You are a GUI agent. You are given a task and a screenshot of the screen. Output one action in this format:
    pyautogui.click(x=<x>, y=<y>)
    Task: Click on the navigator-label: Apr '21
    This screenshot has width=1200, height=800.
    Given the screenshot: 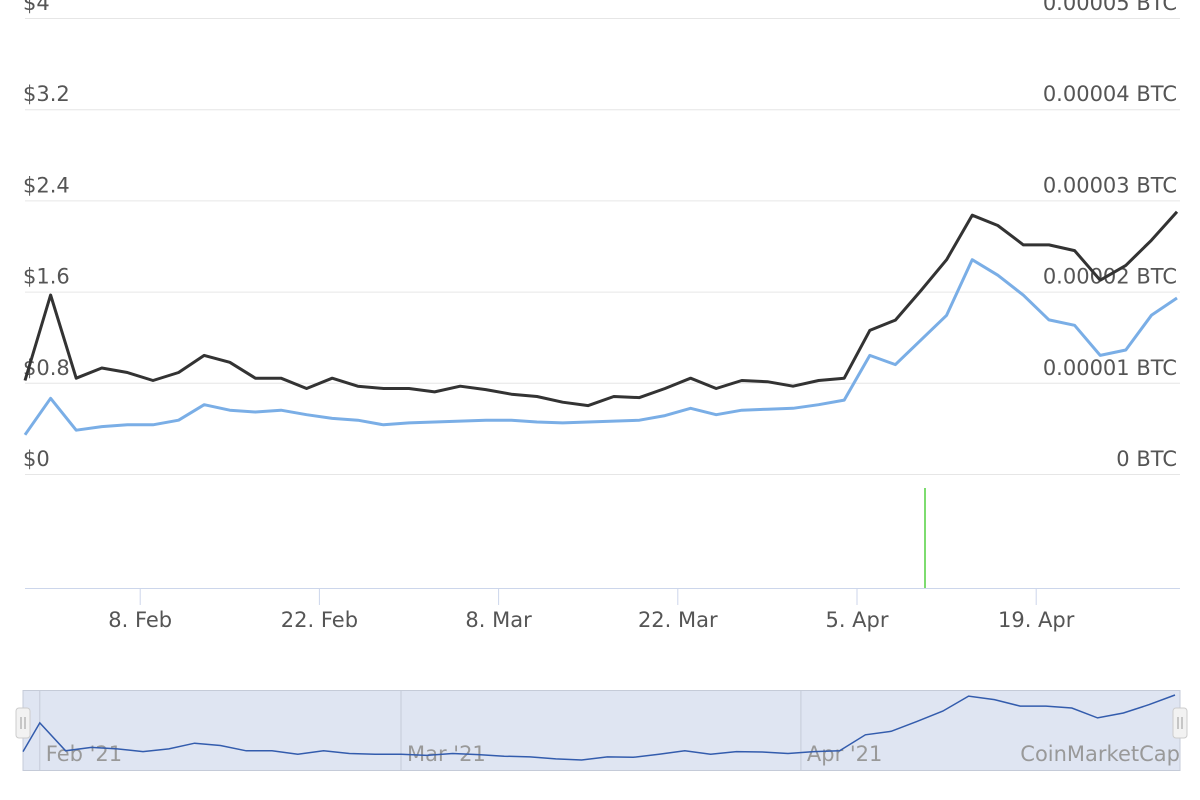 What is the action you would take?
    pyautogui.click(x=845, y=754)
    